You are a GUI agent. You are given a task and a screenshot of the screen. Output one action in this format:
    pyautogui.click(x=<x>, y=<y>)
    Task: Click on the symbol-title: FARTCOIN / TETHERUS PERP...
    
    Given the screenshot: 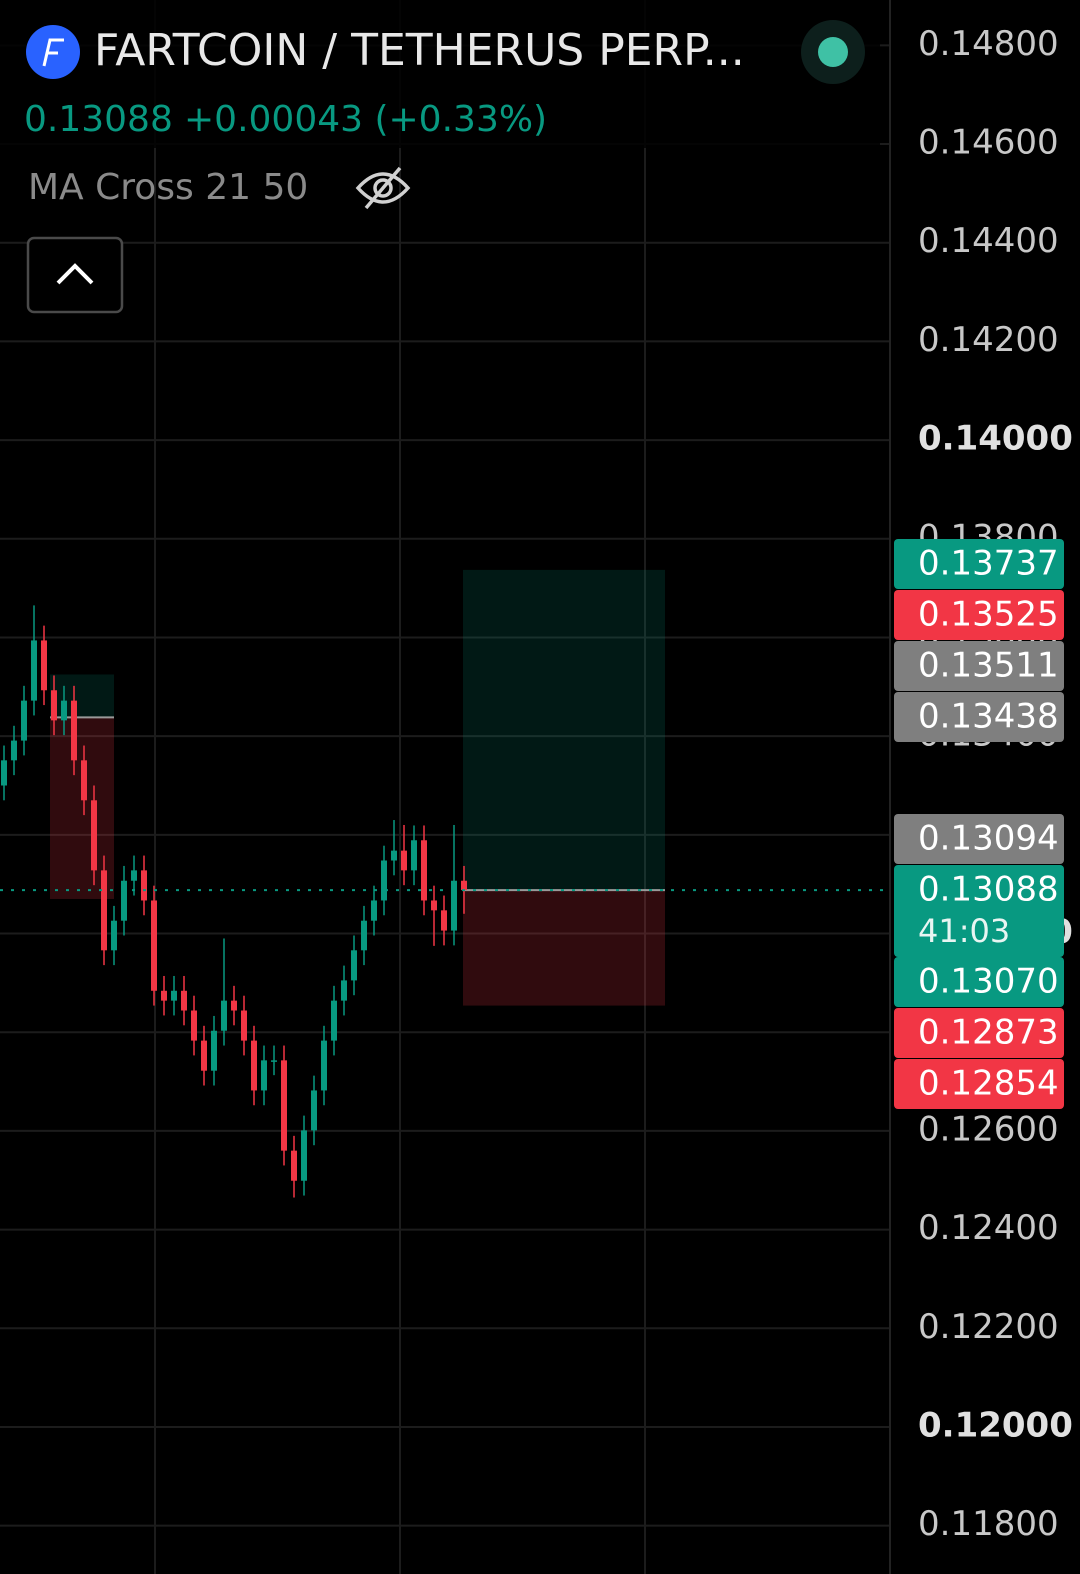 What is the action you would take?
    pyautogui.click(x=419, y=50)
    